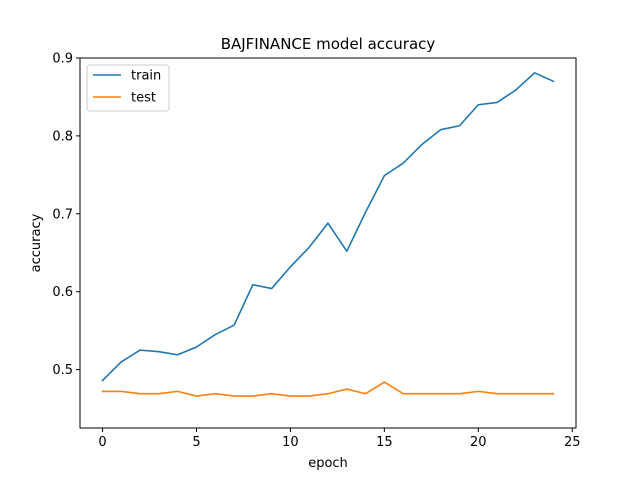  Describe the element at coordinates (572, 442) in the screenshot. I see `x-tick-label: 25` at that location.